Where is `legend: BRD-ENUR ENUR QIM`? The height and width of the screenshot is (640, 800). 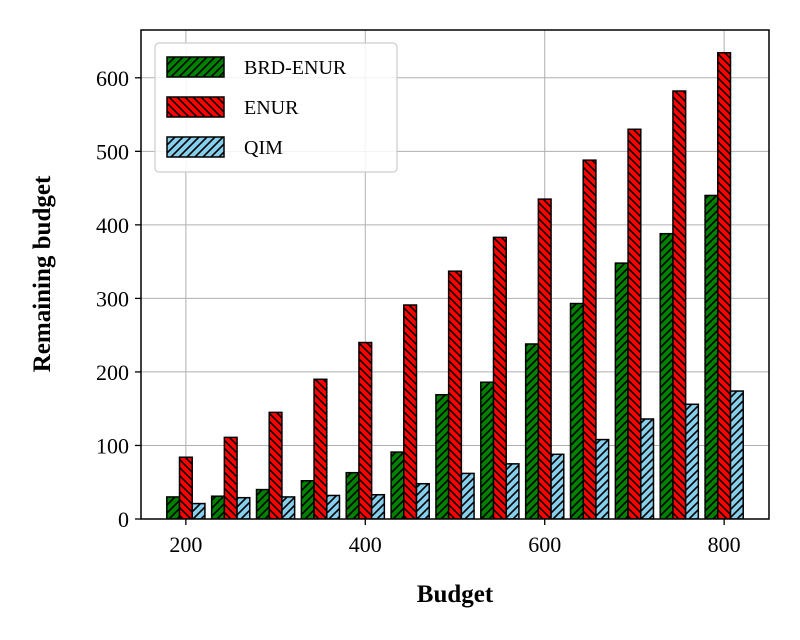 legend: BRD-ENUR ENUR QIM is located at coordinates (276, 107).